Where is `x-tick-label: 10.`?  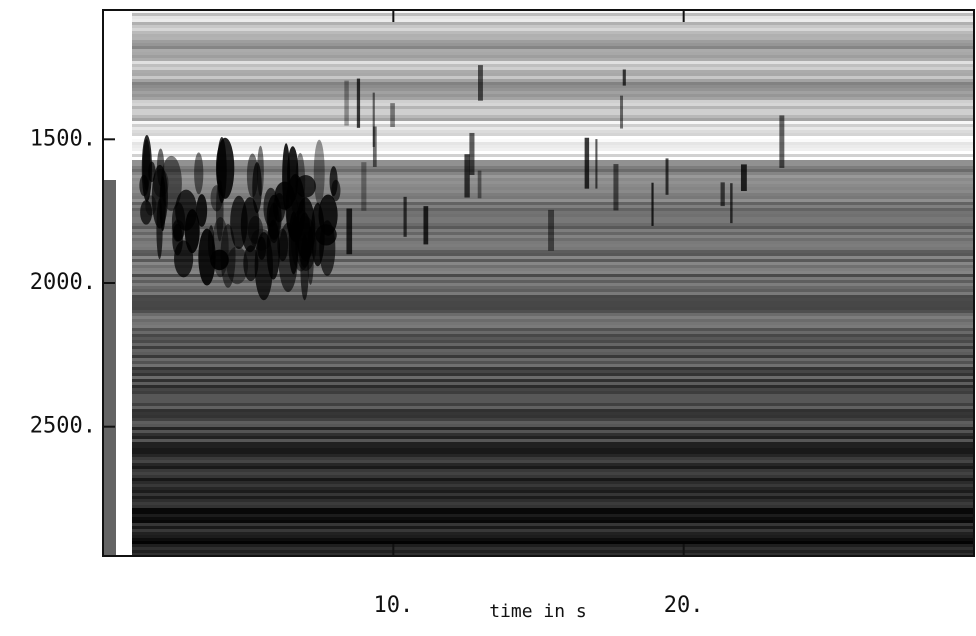 x-tick-label: 10. is located at coordinates (393, 605).